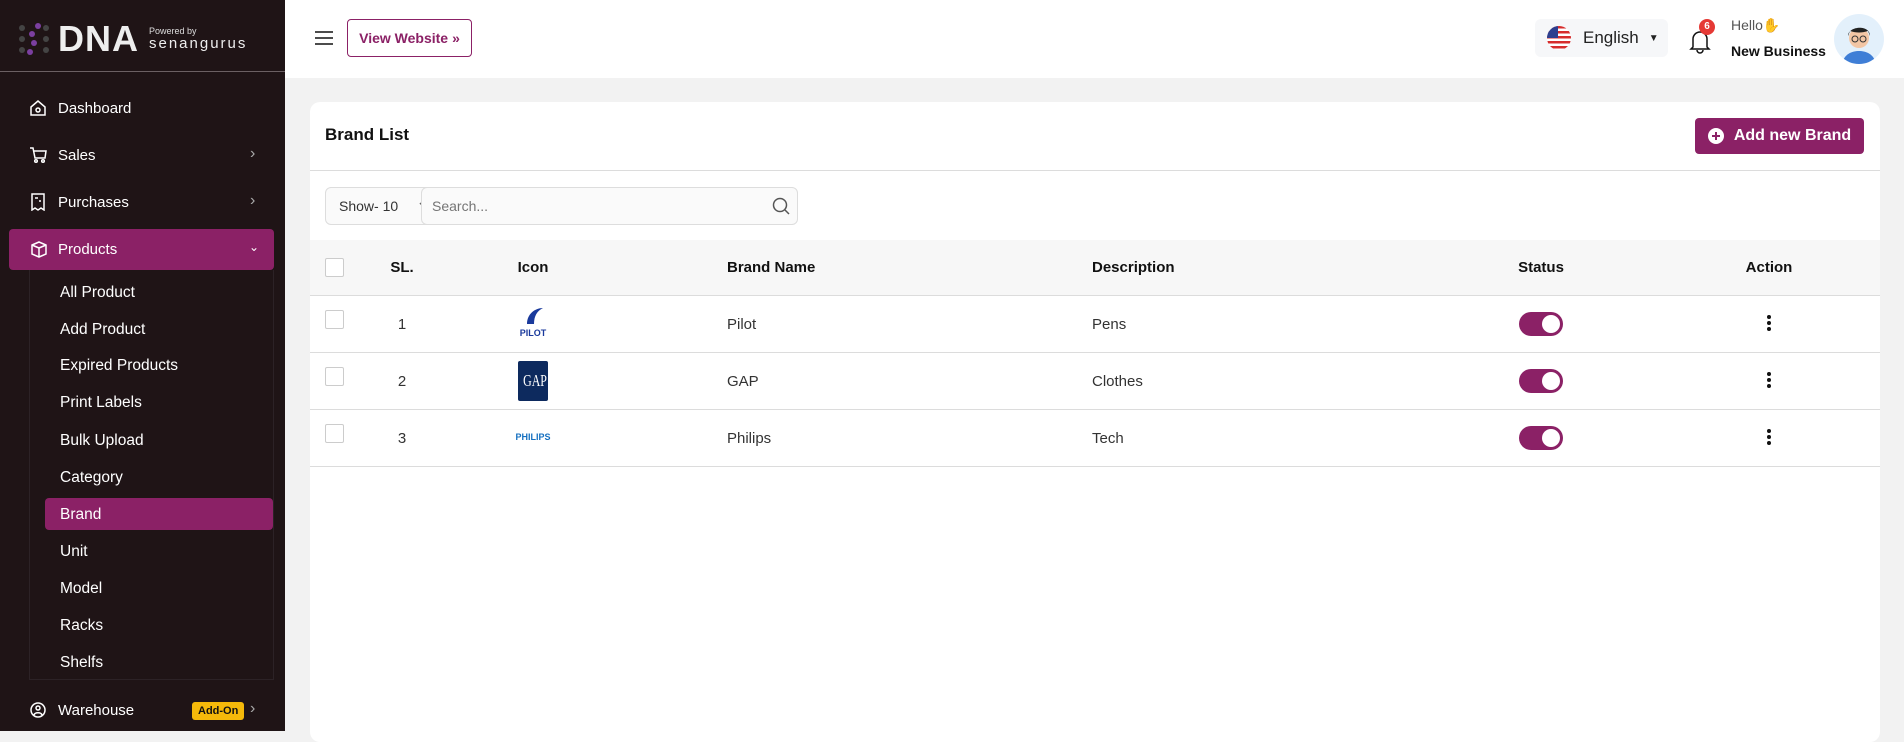 This screenshot has width=1904, height=742. Describe the element at coordinates (324, 40) in the screenshot. I see `hamburger-menu-icon` at that location.